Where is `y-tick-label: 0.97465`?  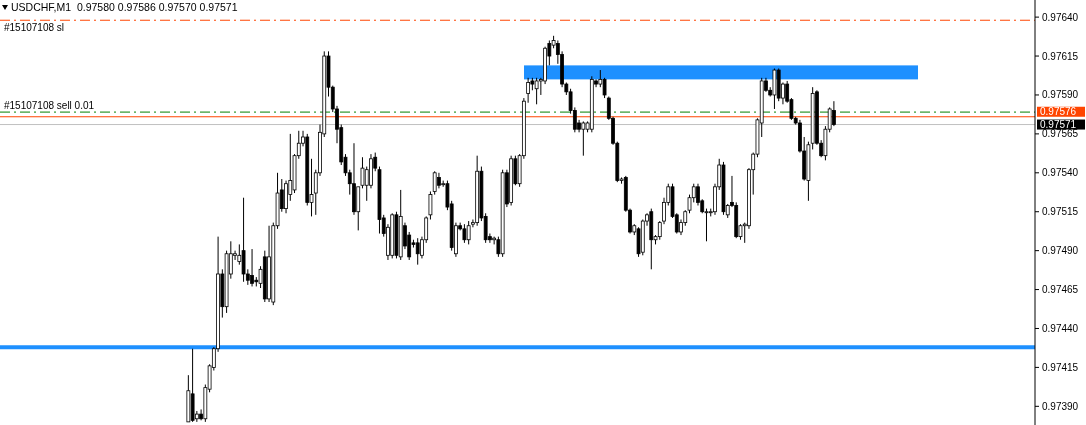
y-tick-label: 0.97465 is located at coordinates (1060, 290).